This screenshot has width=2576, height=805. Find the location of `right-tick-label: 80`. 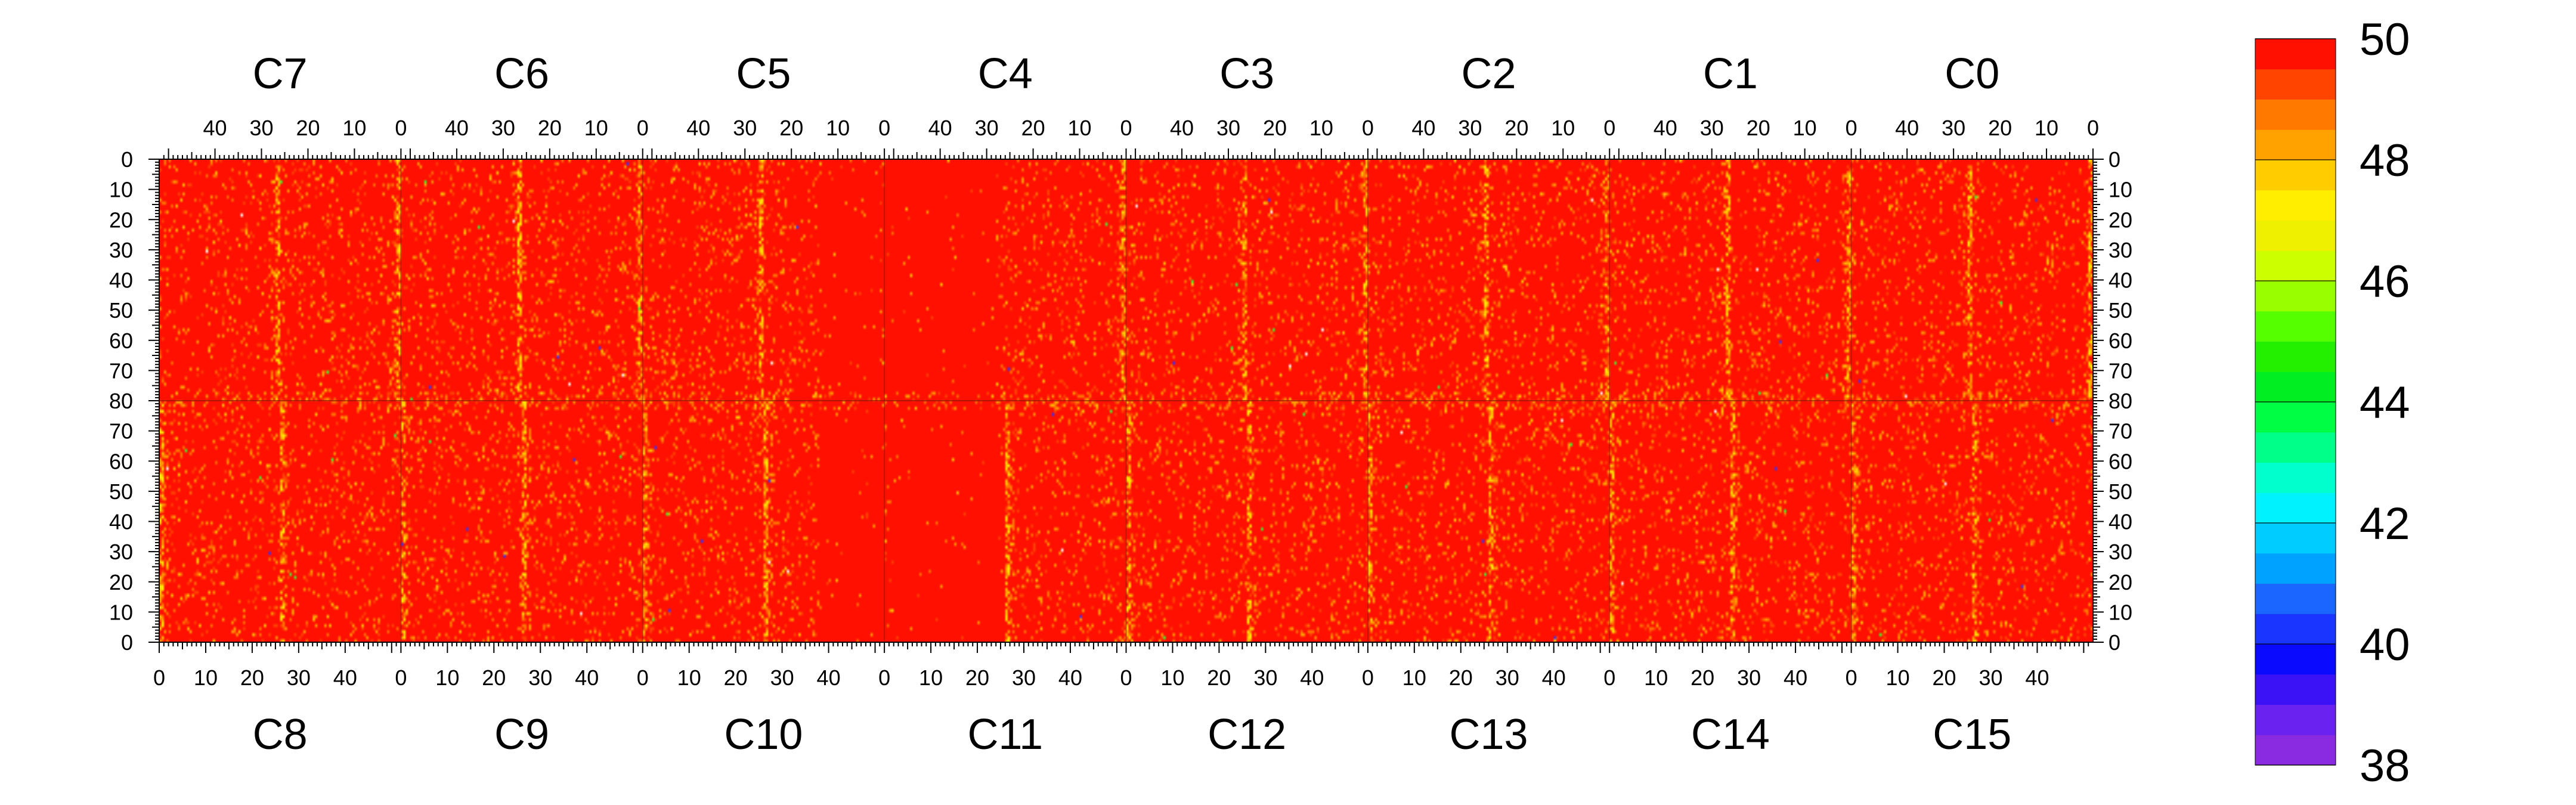

right-tick-label: 80 is located at coordinates (2120, 401).